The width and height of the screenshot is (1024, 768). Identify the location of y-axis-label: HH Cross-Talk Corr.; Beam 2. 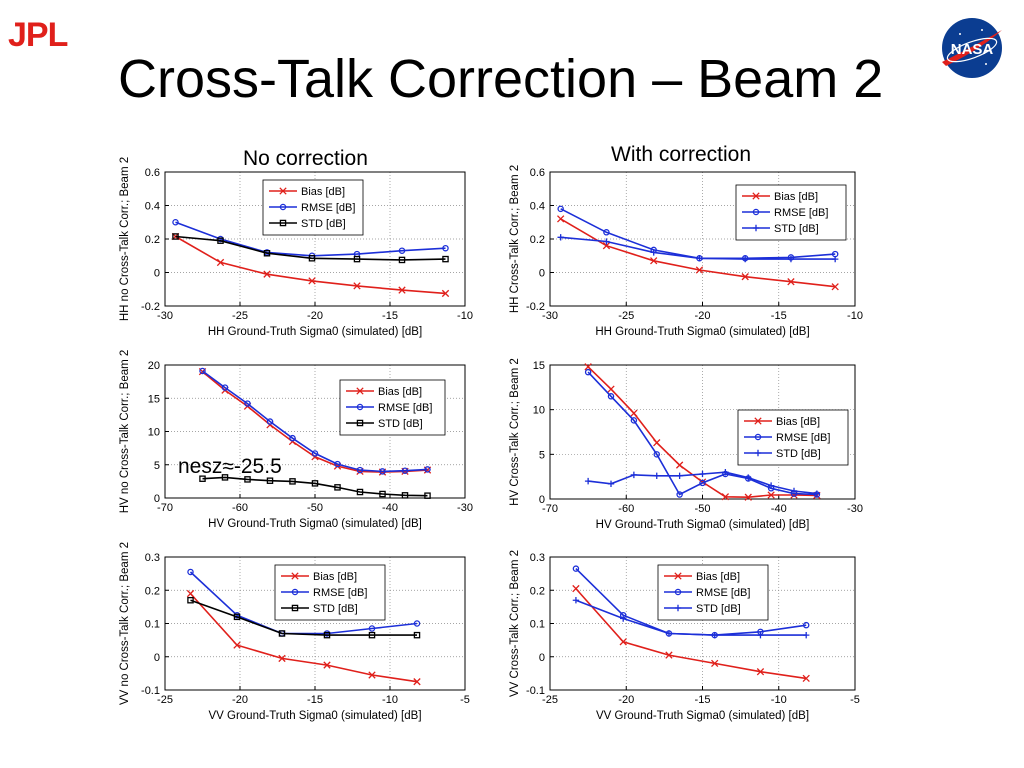
(515, 239).